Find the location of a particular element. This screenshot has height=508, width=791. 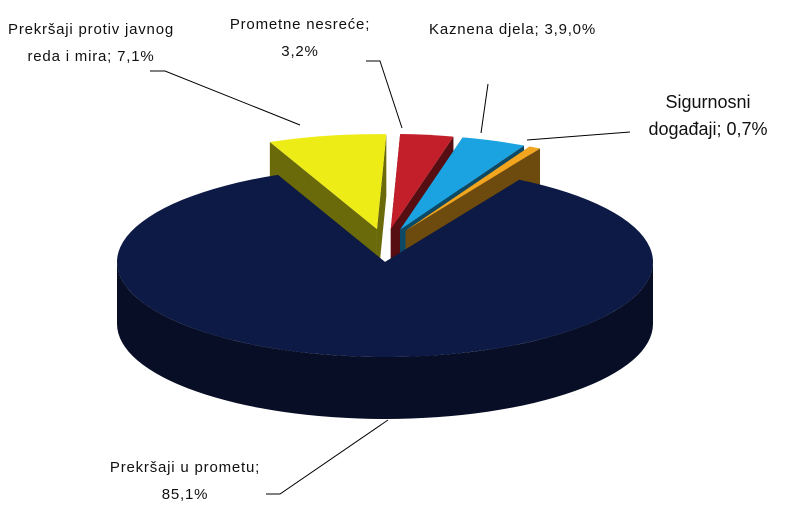

category-label: Sigurnosni događaji; is located at coordinates (699, 115).